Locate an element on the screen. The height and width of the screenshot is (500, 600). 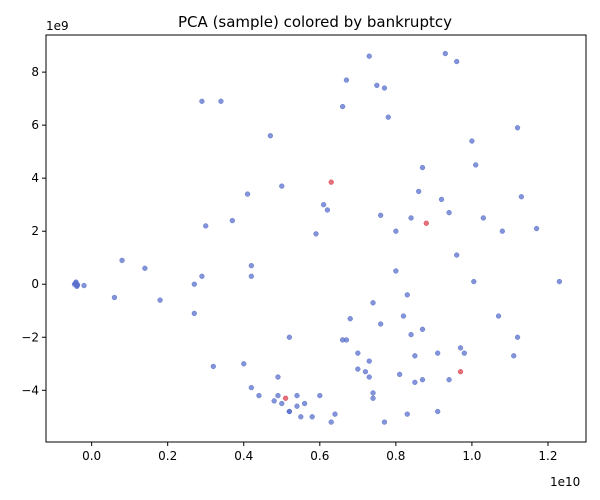
y-tick-label: 2 is located at coordinates (35, 231).